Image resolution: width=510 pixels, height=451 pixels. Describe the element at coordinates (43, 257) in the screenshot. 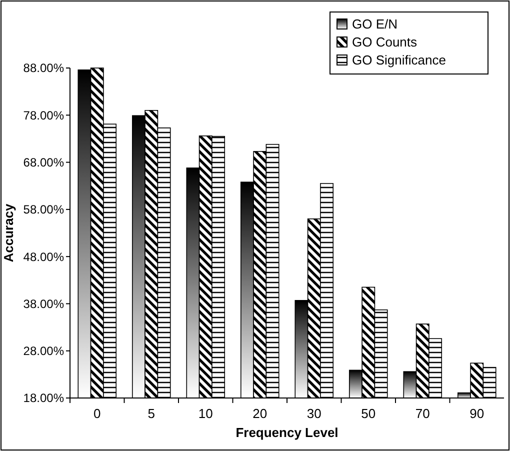

I see `y-tick-label: 48.00%` at that location.